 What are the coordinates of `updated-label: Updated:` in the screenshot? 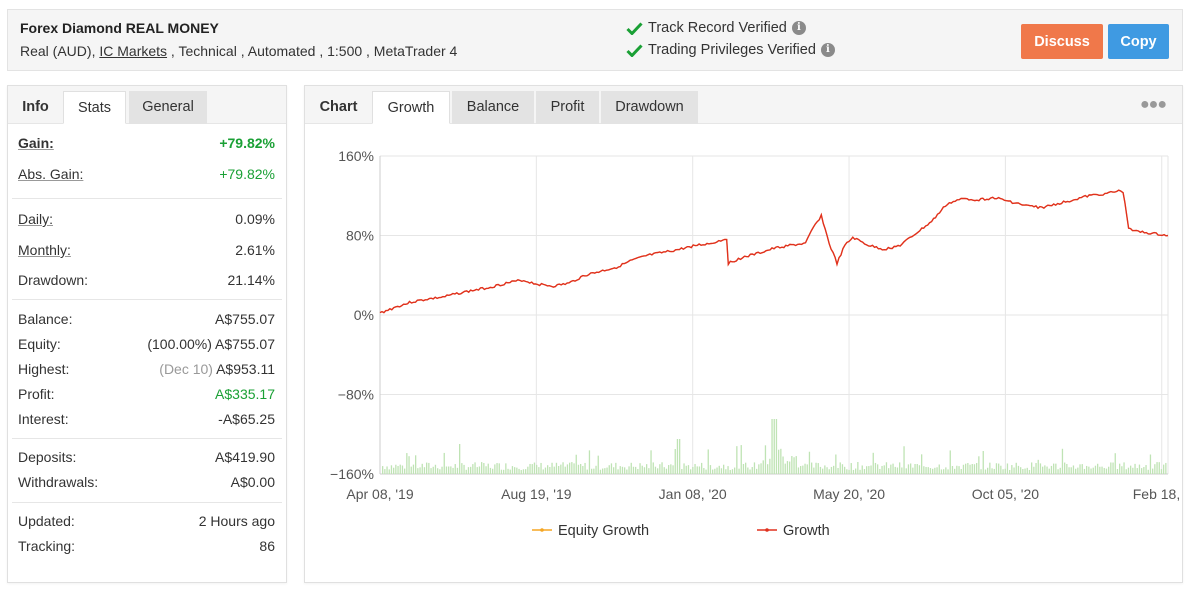 It's located at (46, 521).